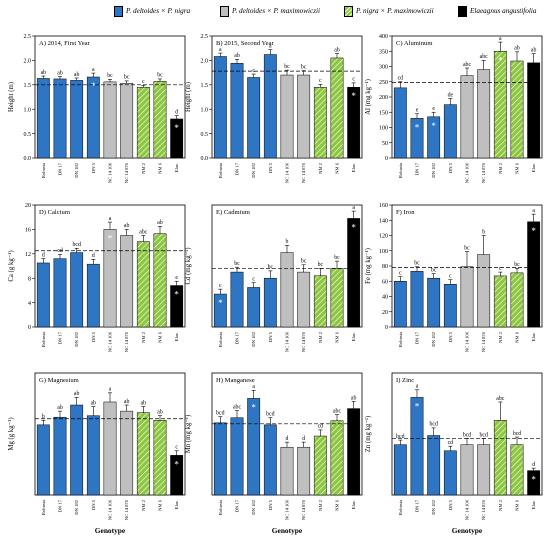 The width and height of the screenshot is (550, 544). Describe the element at coordinates (28, 62) in the screenshot. I see `y-tick-label: 2.0` at that location.